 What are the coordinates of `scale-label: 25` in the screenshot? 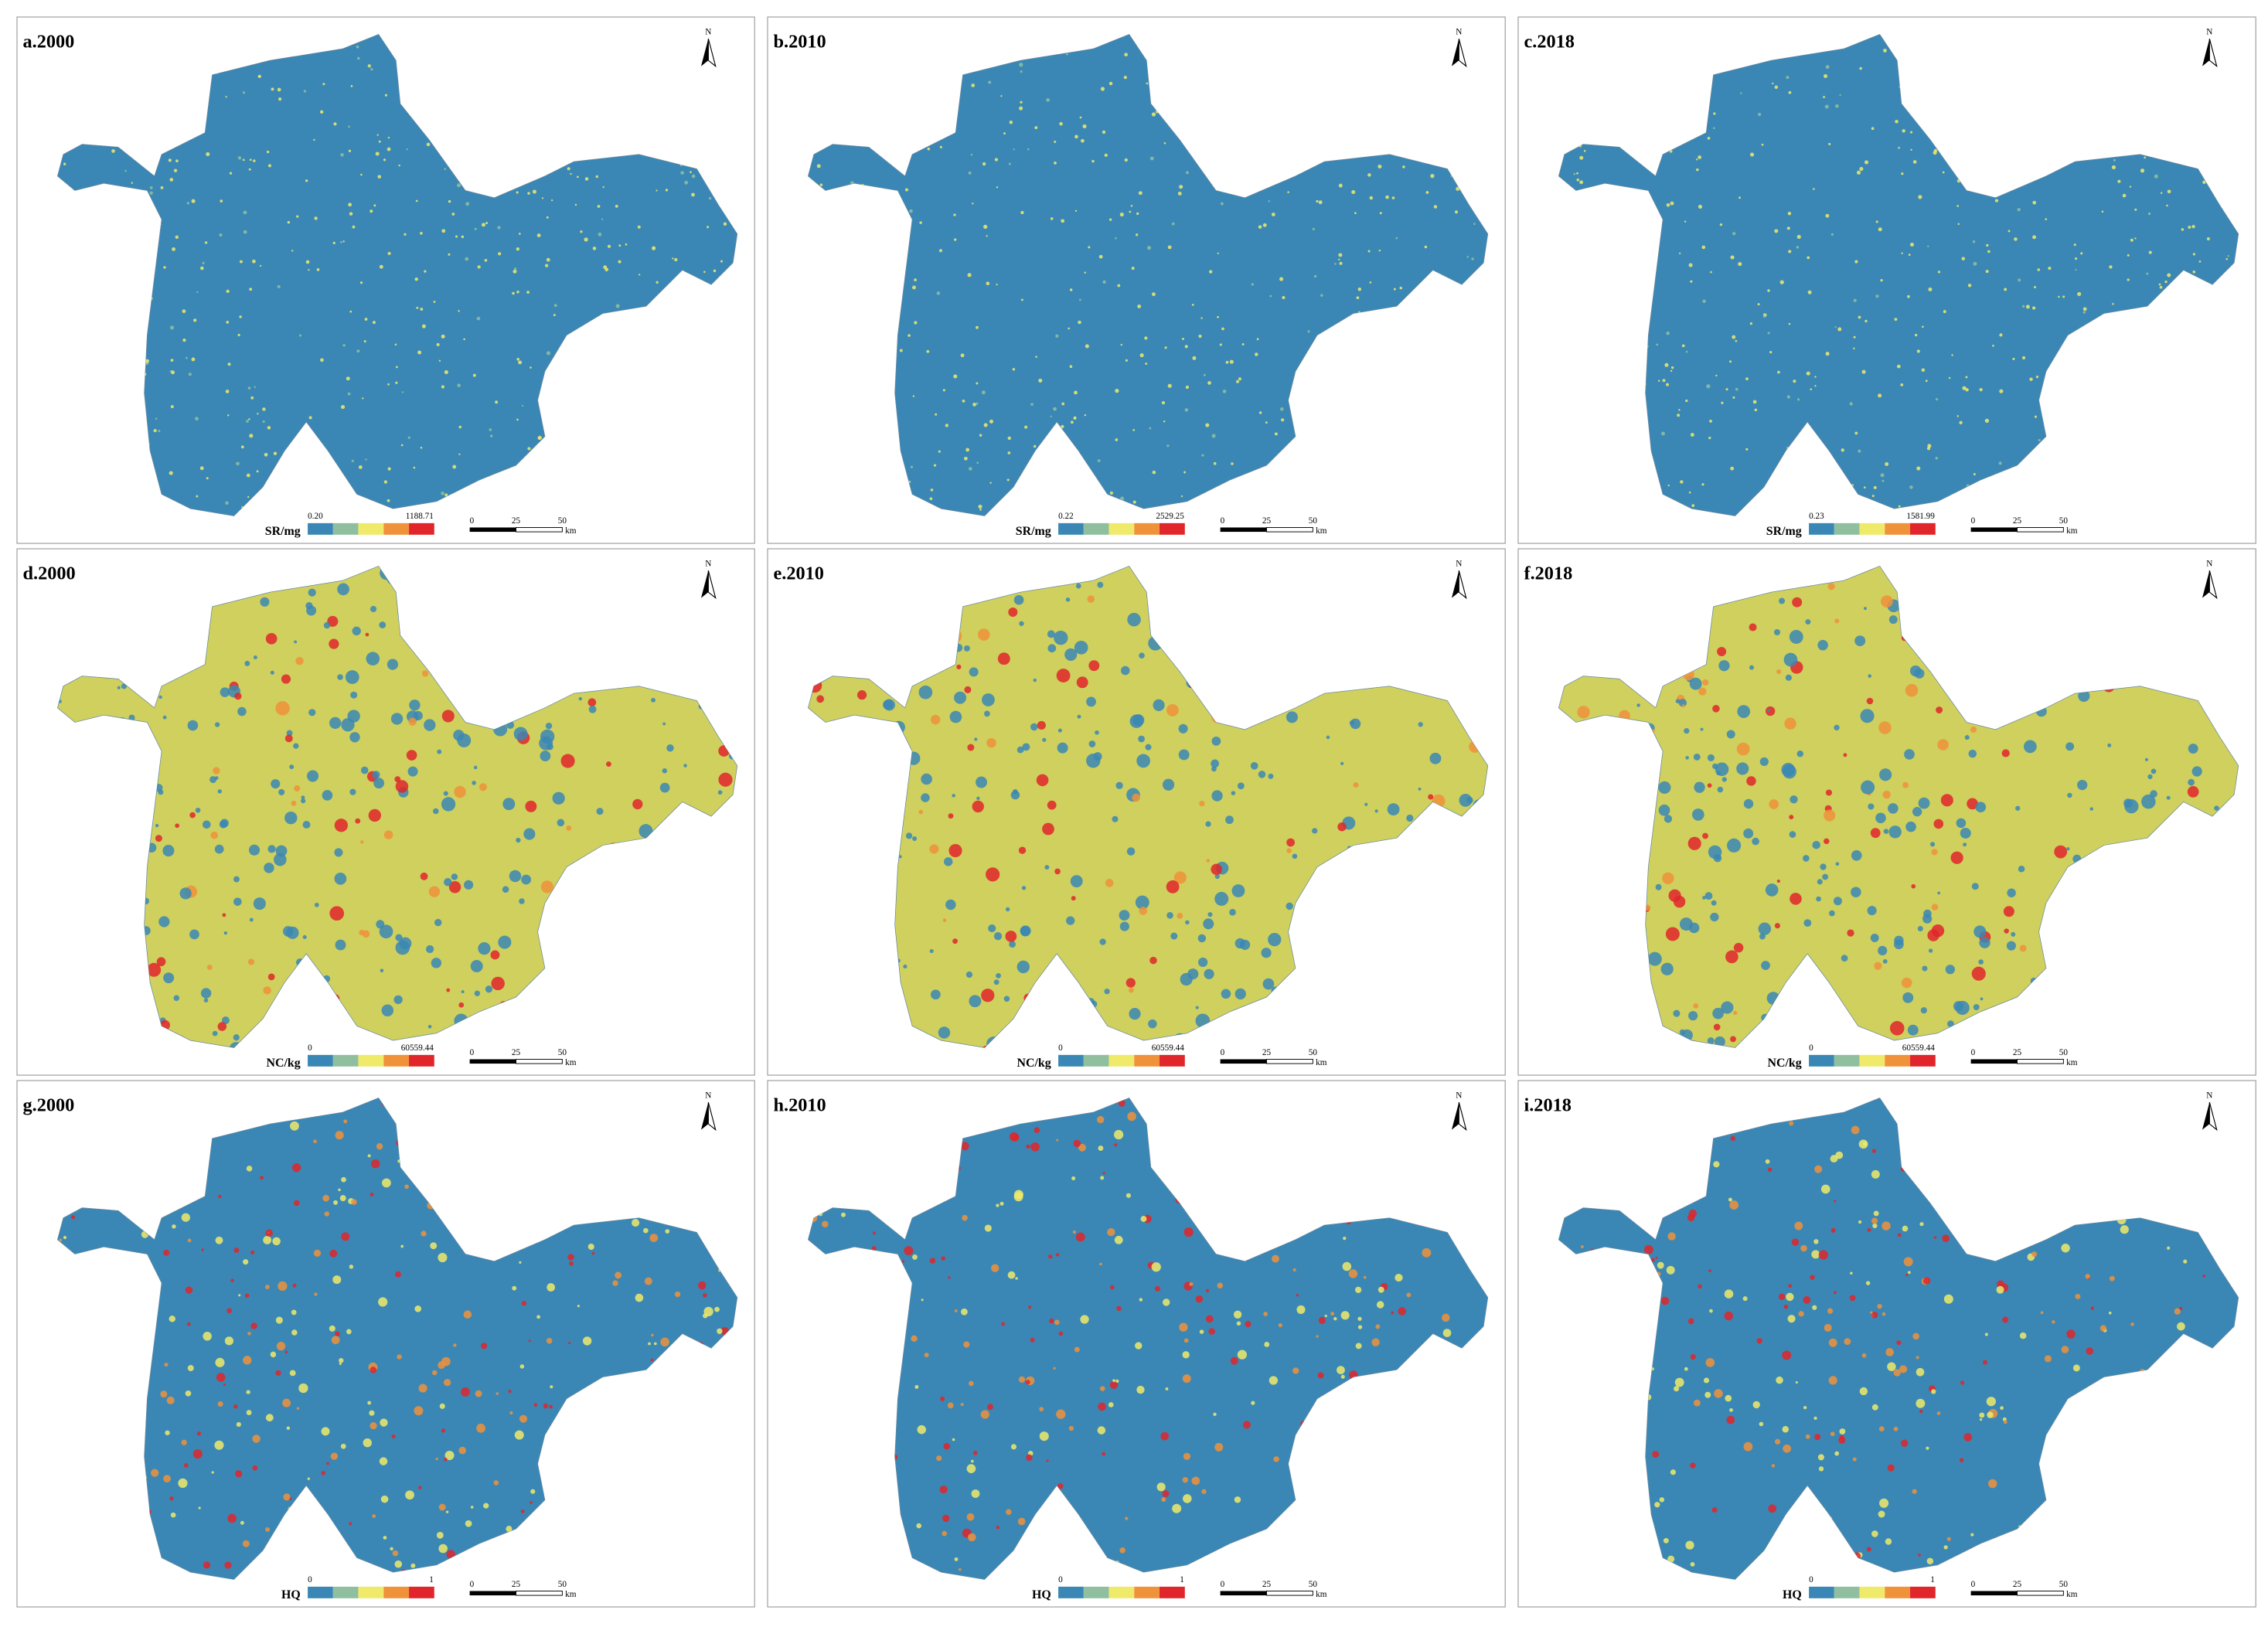 It's located at (1267, 1584).